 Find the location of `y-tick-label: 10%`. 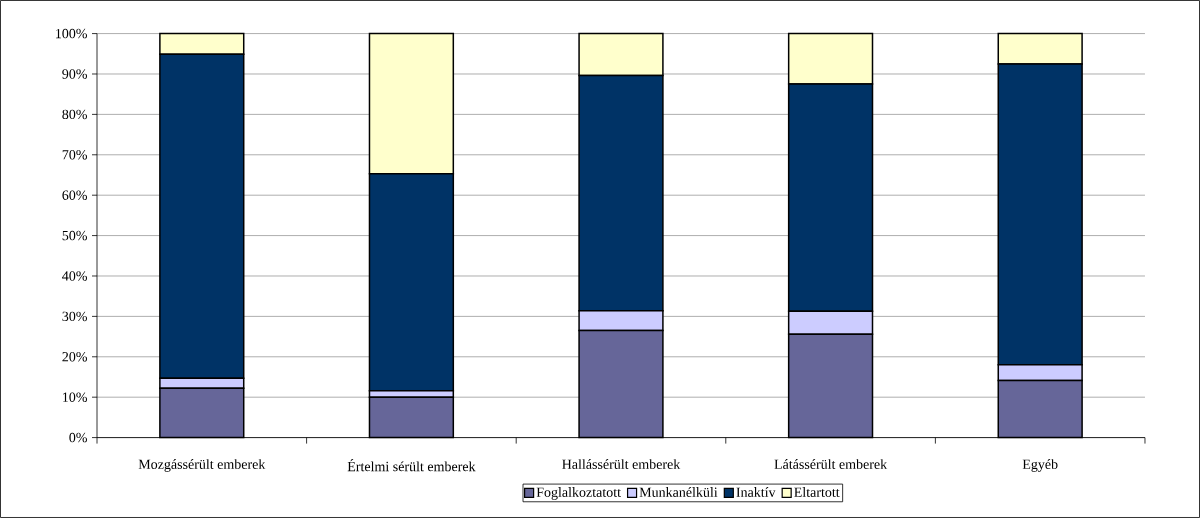

y-tick-label: 10% is located at coordinates (75, 397).